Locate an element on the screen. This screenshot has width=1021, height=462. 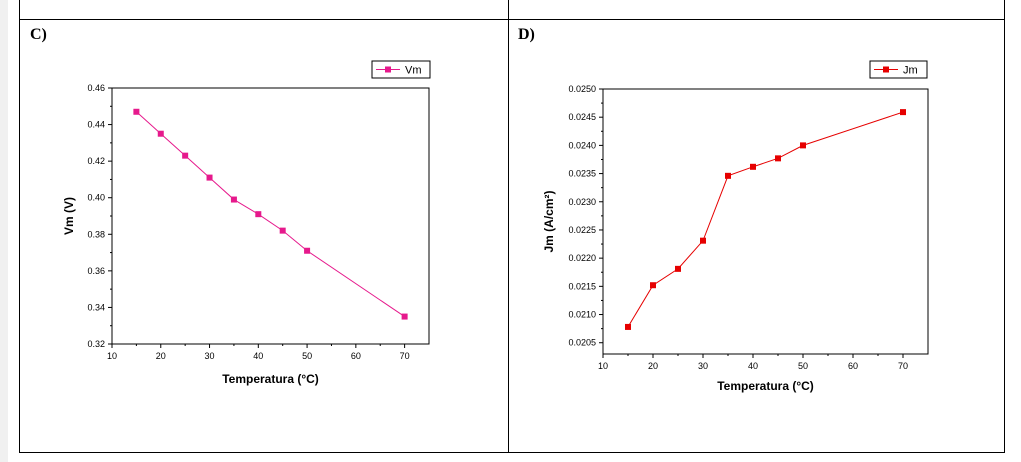
y-tick-label: 0.0240 is located at coordinates (582, 145).